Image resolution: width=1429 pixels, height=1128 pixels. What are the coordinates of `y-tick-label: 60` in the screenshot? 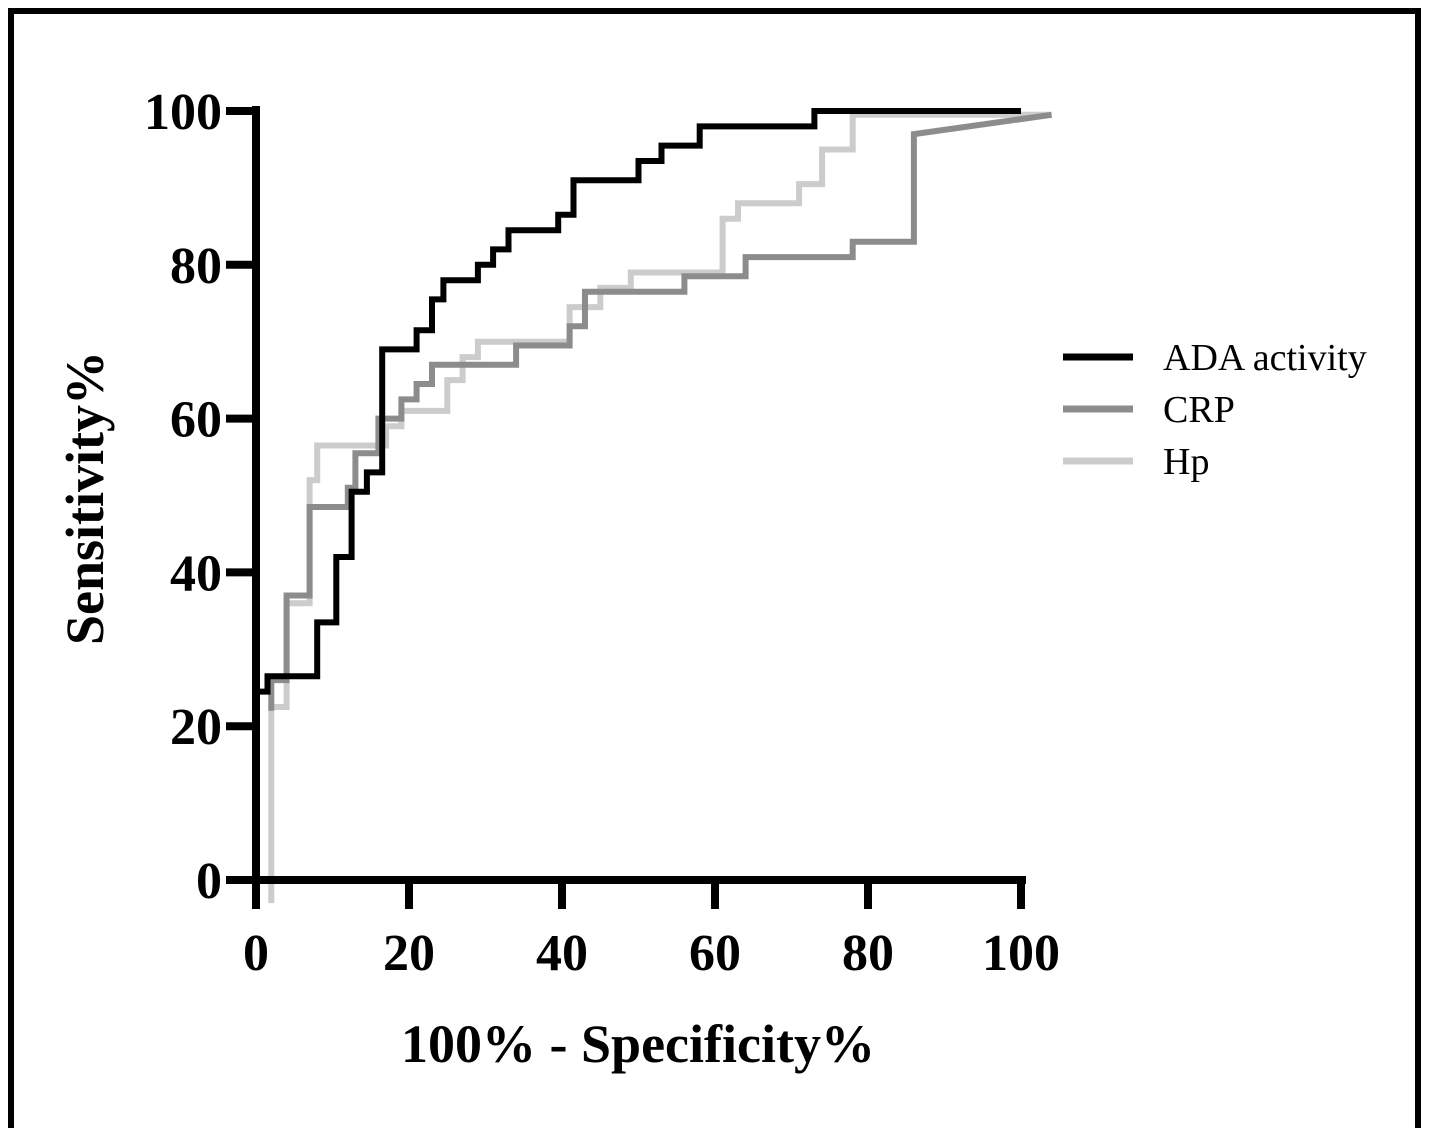 It's located at (196, 420).